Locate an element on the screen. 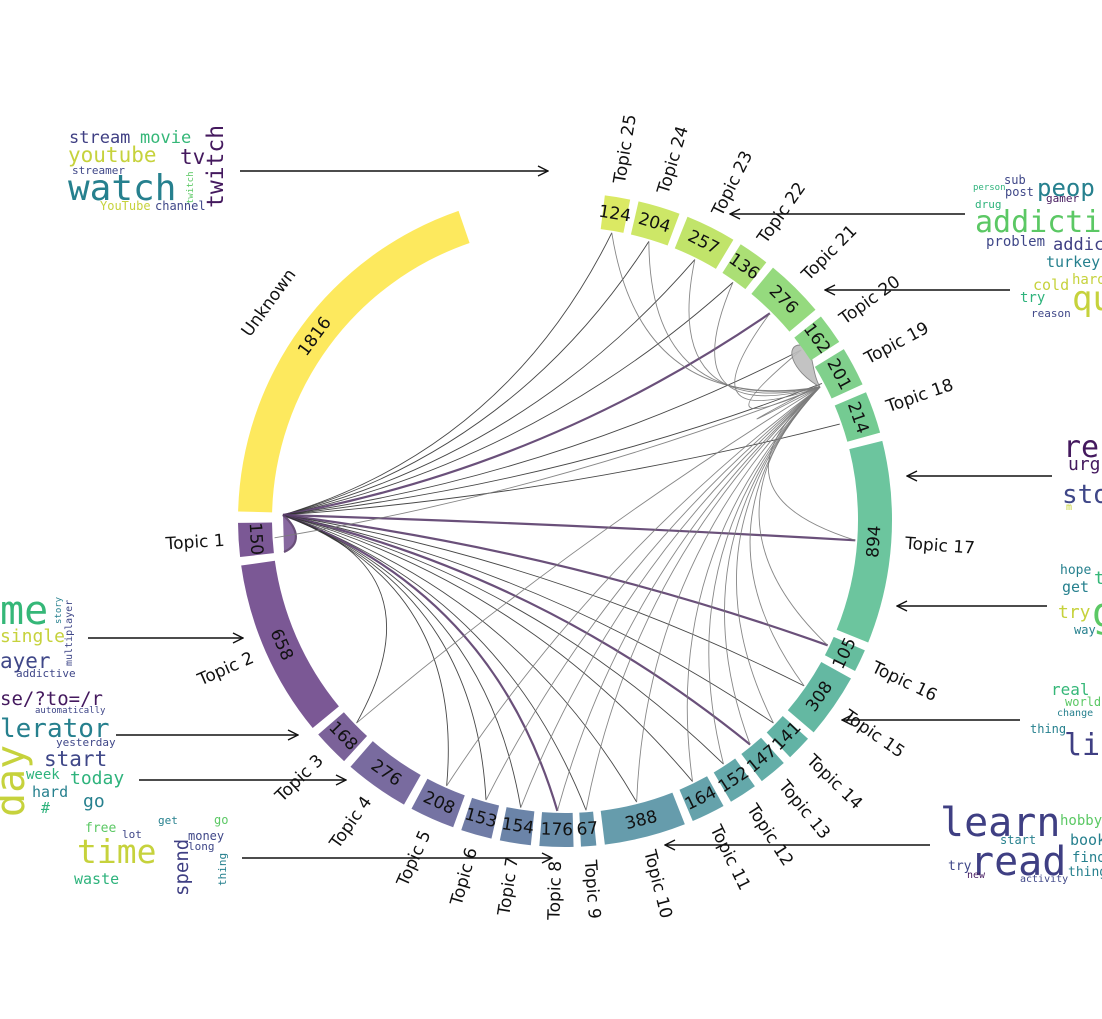  wordcloud-word: post is located at coordinates (1019, 192).